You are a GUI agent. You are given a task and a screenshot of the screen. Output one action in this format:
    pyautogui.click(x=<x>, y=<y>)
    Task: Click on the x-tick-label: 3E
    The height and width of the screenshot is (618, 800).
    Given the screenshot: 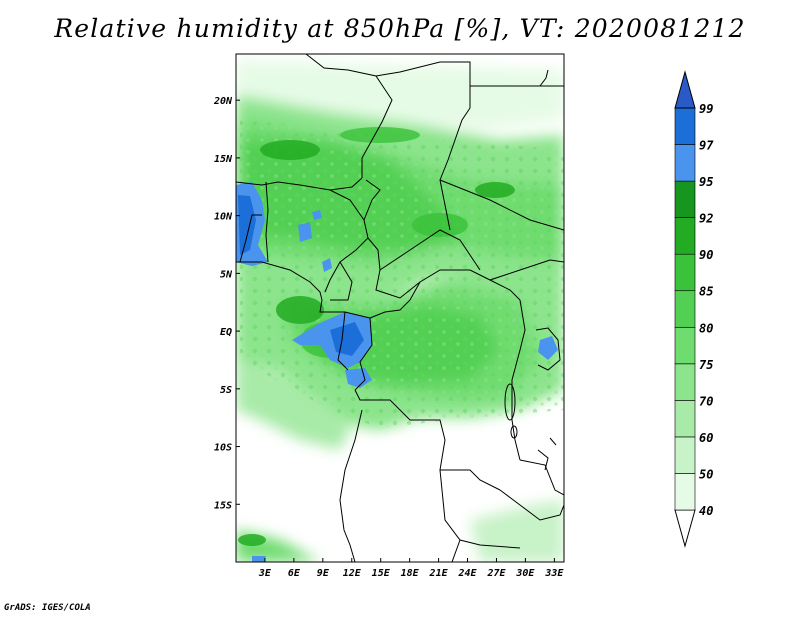 What is the action you would take?
    pyautogui.click(x=265, y=573)
    